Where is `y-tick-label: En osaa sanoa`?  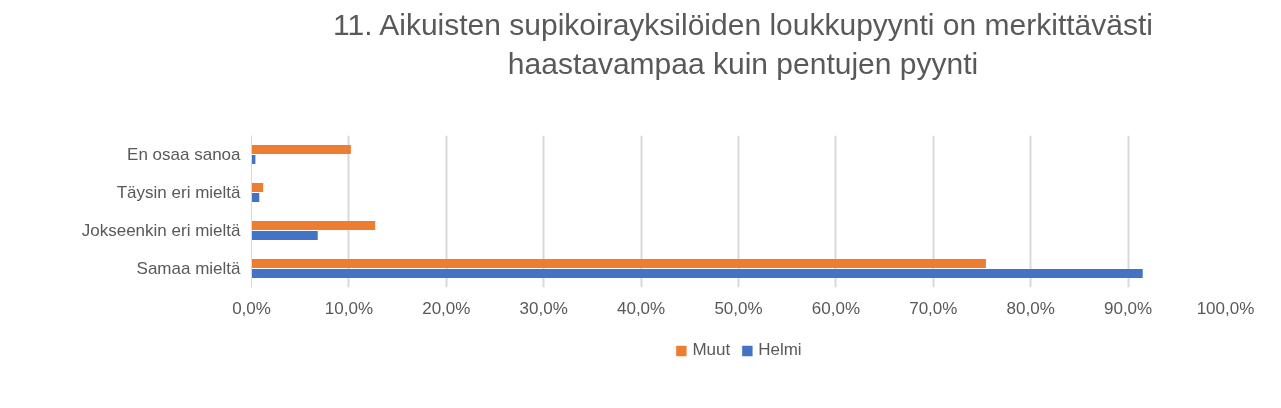 y-tick-label: En osaa sanoa is located at coordinates (184, 154).